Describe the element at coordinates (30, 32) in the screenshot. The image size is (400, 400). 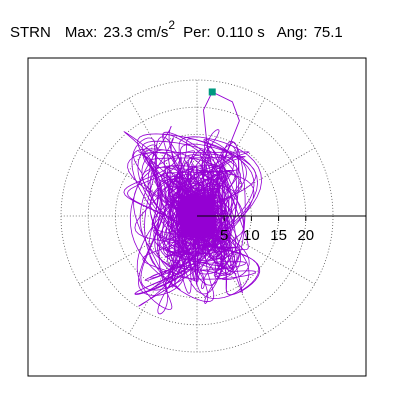
I see `station-code: STRN` at that location.